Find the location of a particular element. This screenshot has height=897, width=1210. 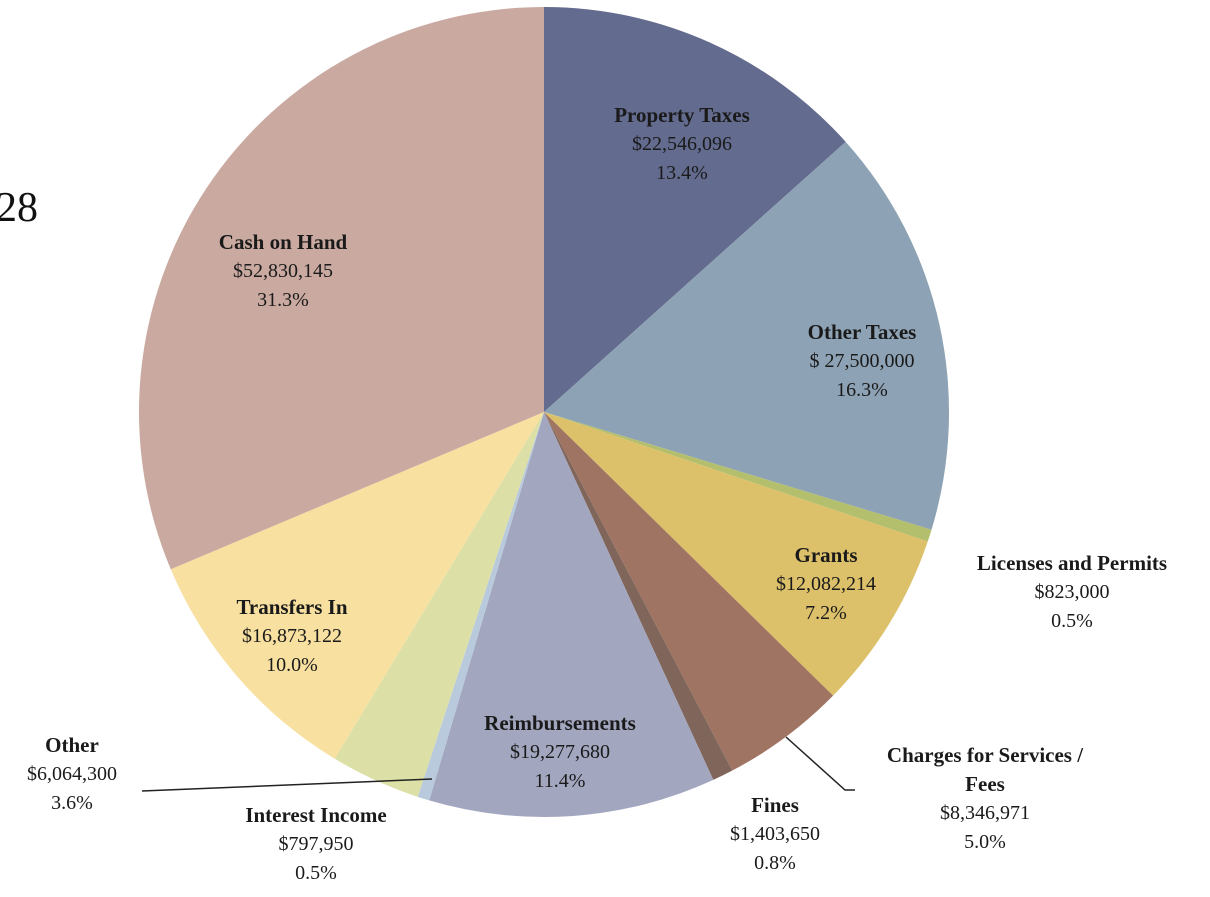

slice-percent: 7.2% is located at coordinates (826, 613).